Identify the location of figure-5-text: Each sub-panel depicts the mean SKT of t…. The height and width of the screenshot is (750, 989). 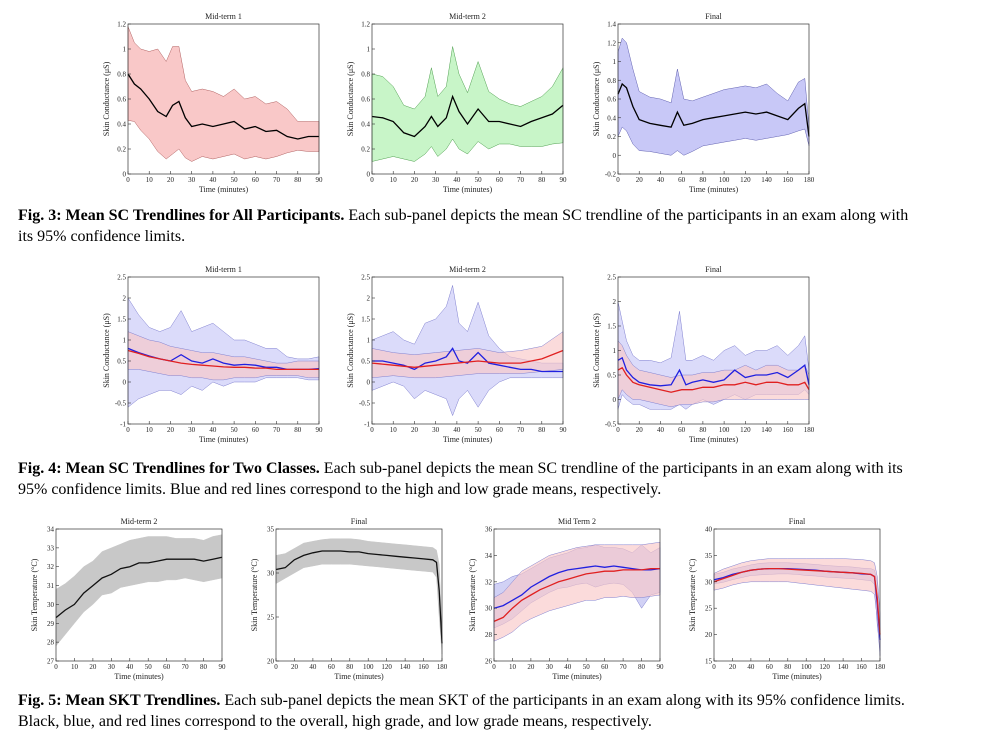
(461, 711).